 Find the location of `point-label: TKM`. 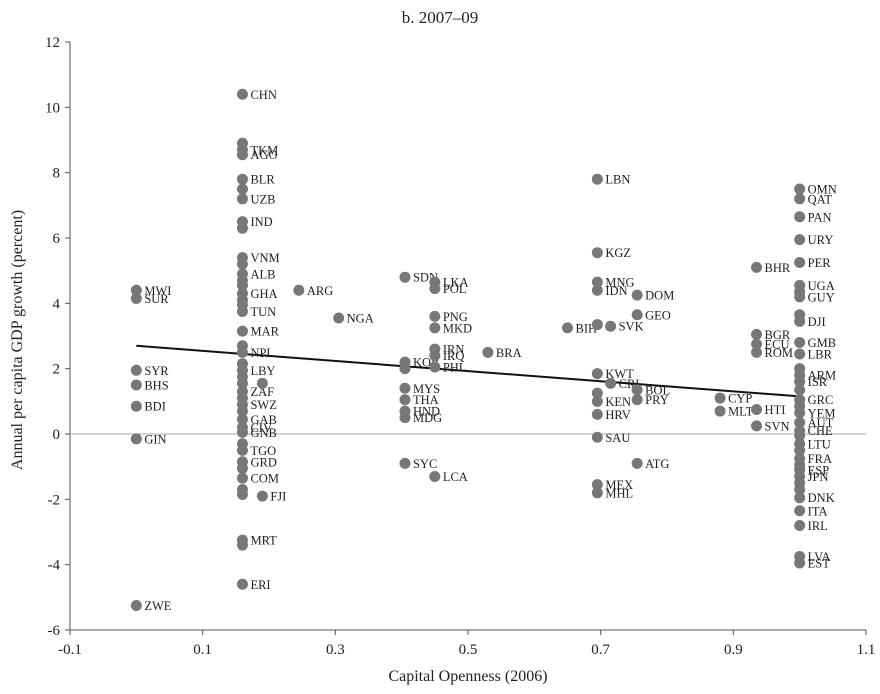

point-label: TKM is located at coordinates (264, 150).